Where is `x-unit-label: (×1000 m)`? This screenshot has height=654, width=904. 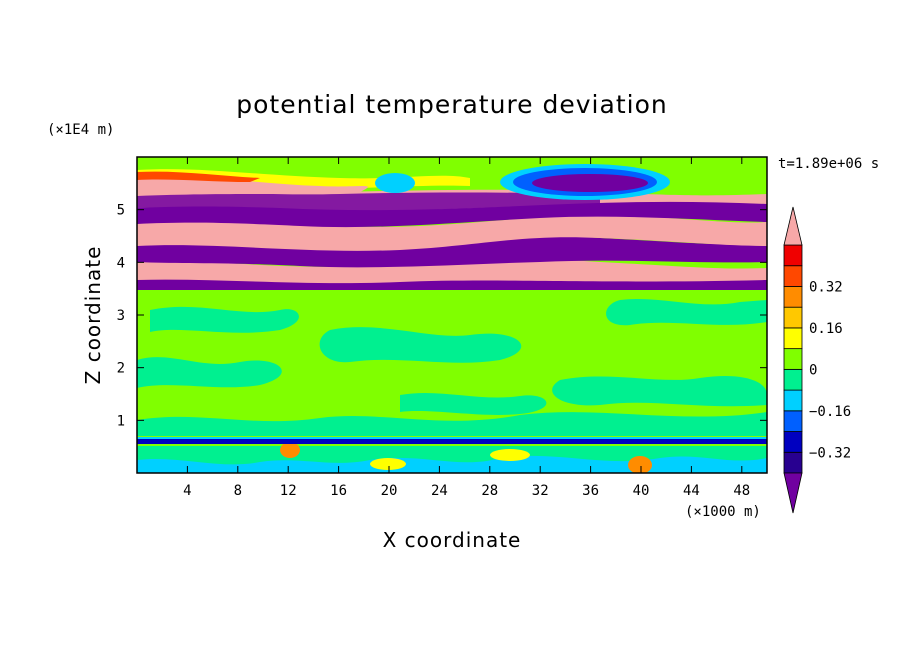
x-unit-label: (×1000 m) is located at coordinates (723, 512).